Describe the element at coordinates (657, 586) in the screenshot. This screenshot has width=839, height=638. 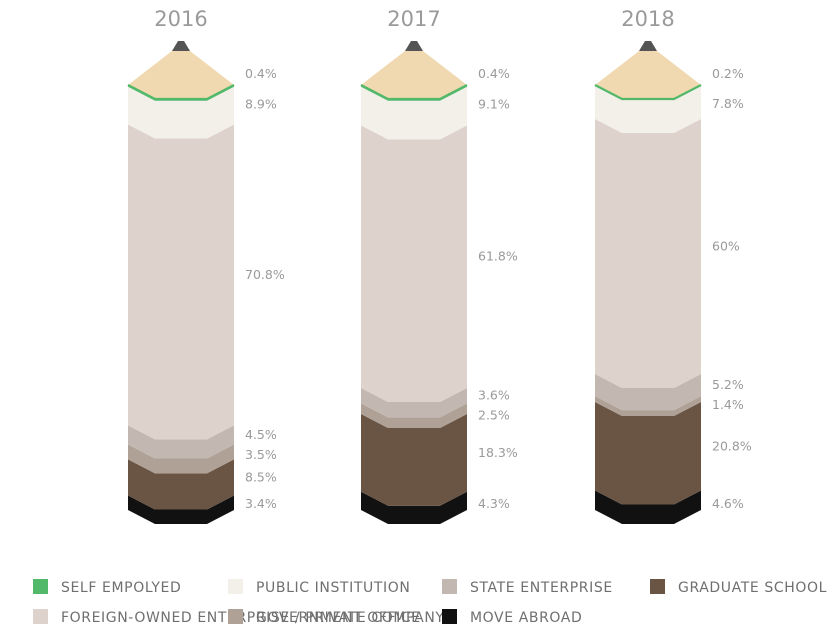
I see `legend-swatch-graduate-school` at that location.